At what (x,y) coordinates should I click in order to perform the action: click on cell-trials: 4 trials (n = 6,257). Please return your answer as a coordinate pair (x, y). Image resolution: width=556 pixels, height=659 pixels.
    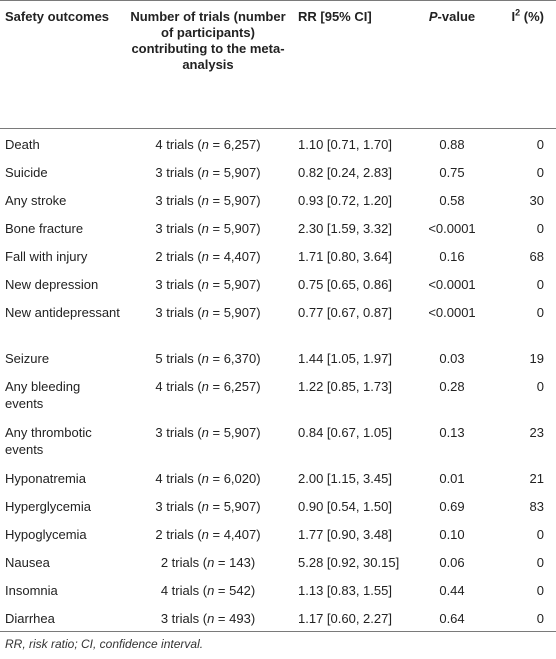
    Looking at the image, I should click on (208, 143).